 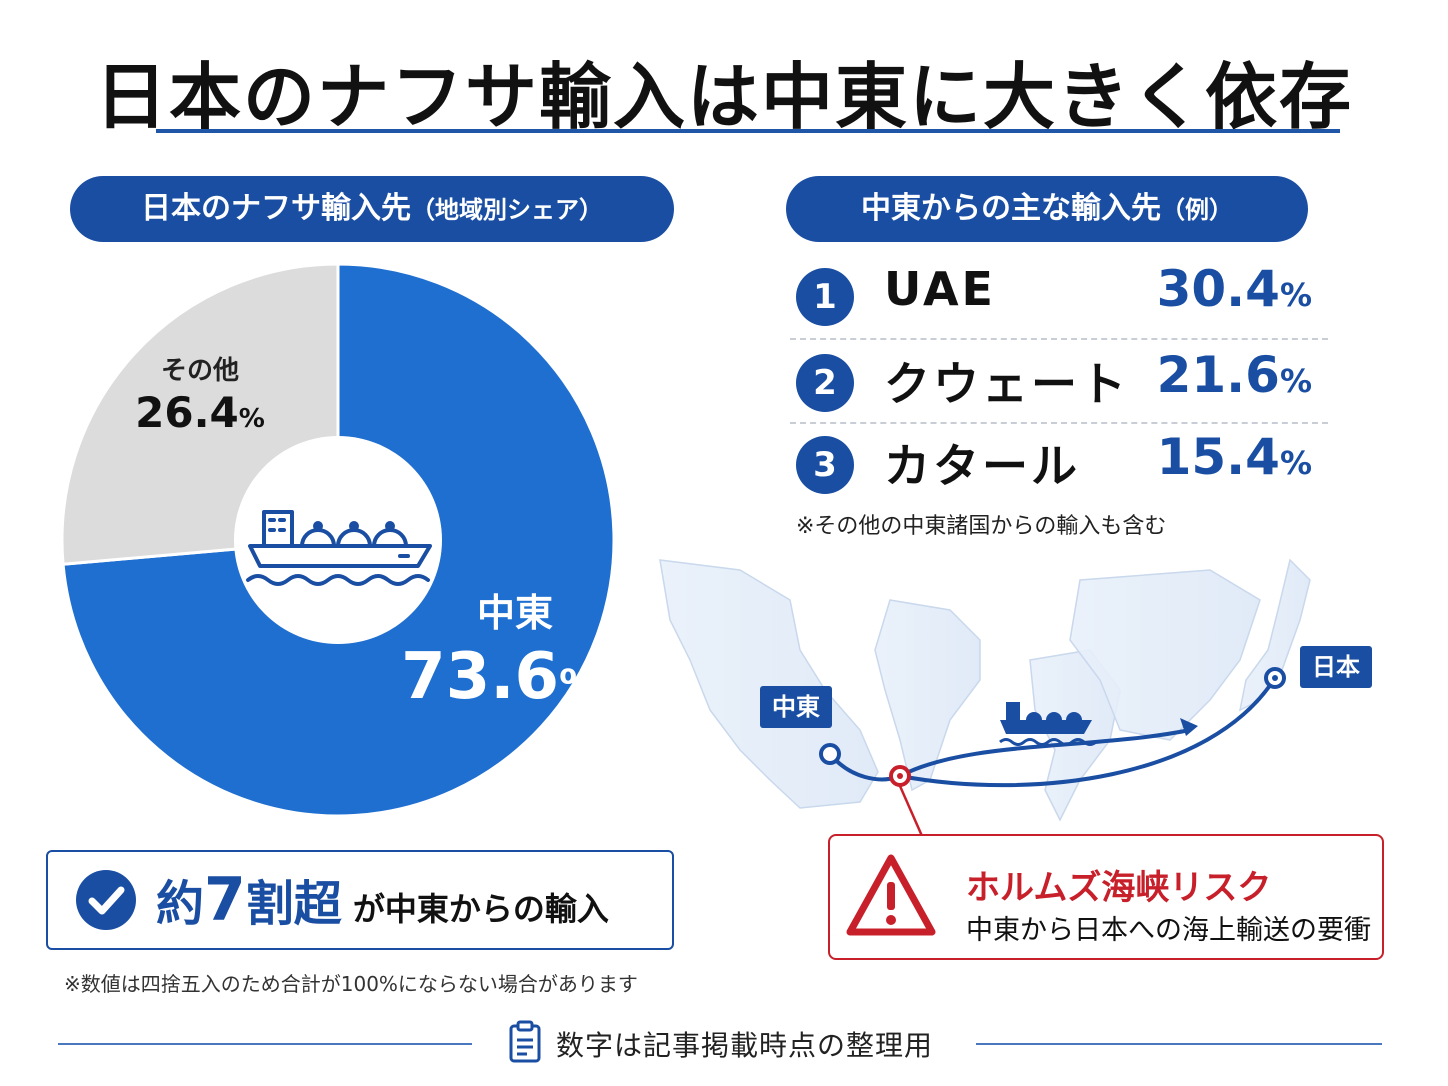 I want to click on page-title: 日本のナフサ輸入は中東に大きく依存, so click(x=723, y=97).